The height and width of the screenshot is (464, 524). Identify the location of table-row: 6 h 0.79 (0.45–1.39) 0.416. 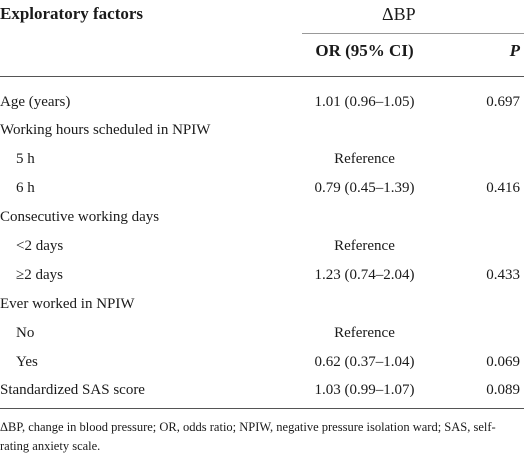
(262, 188).